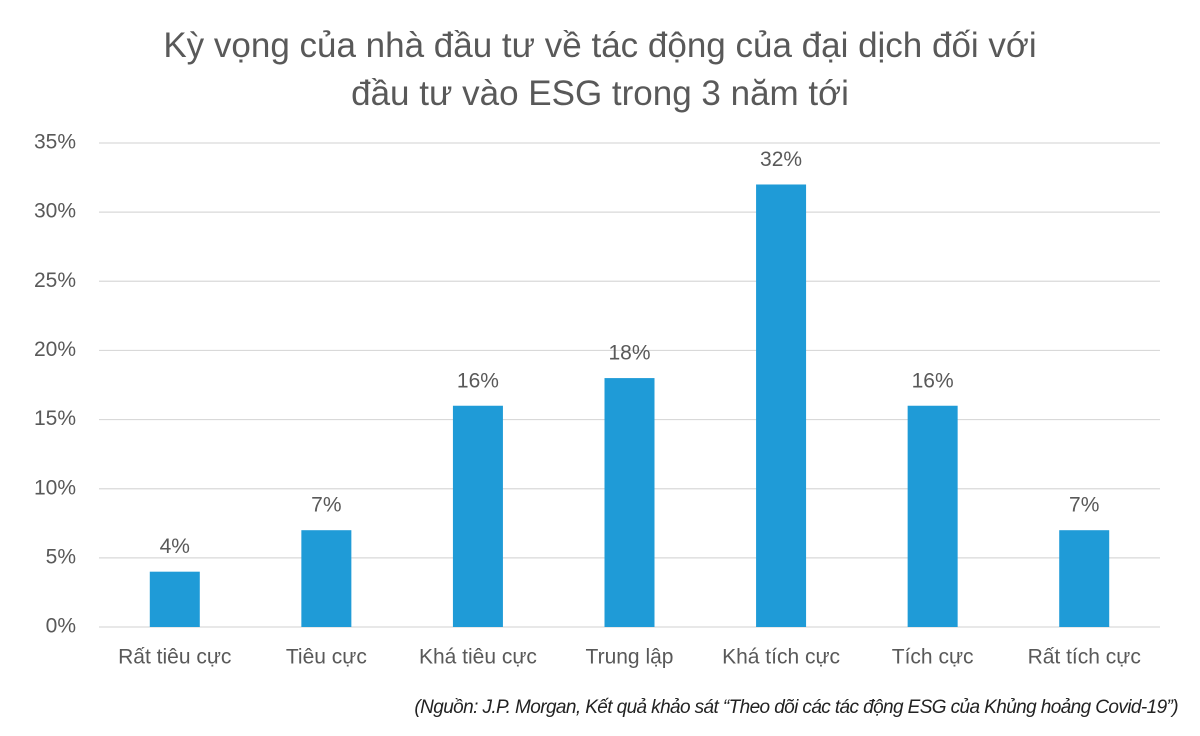 The height and width of the screenshot is (736, 1200). What do you see at coordinates (55, 211) in the screenshot?
I see `y-tick-label: 30%` at bounding box center [55, 211].